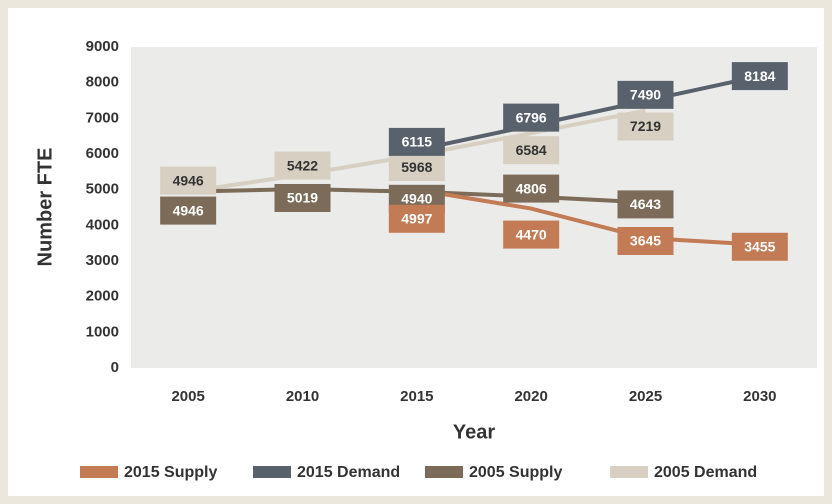 This screenshot has height=504, width=832. I want to click on data-label: 4940, so click(416, 199).